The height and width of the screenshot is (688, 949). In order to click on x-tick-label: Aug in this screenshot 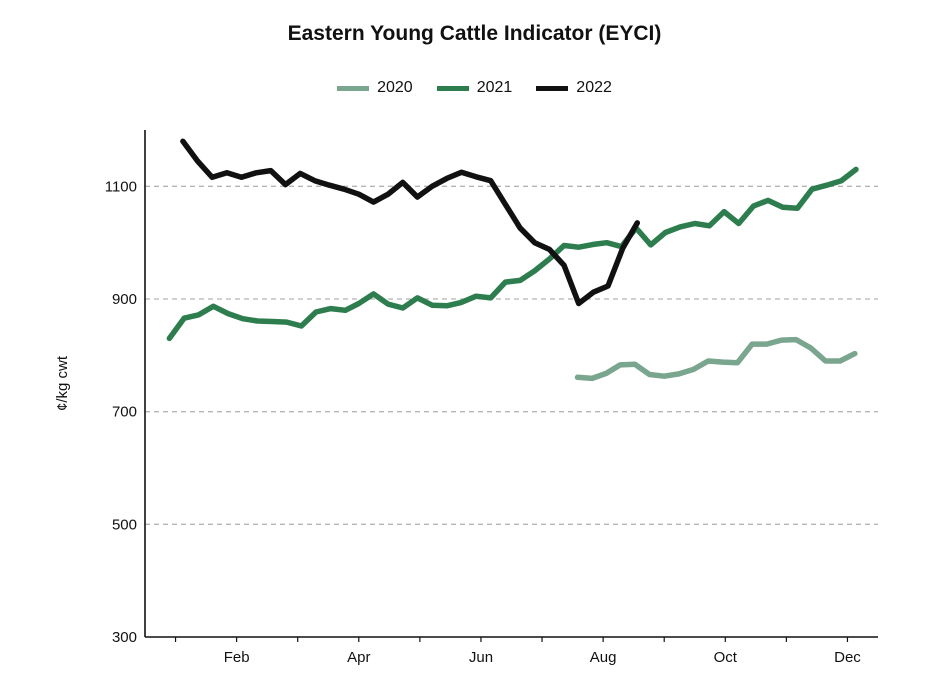, I will do `click(603, 657)`.